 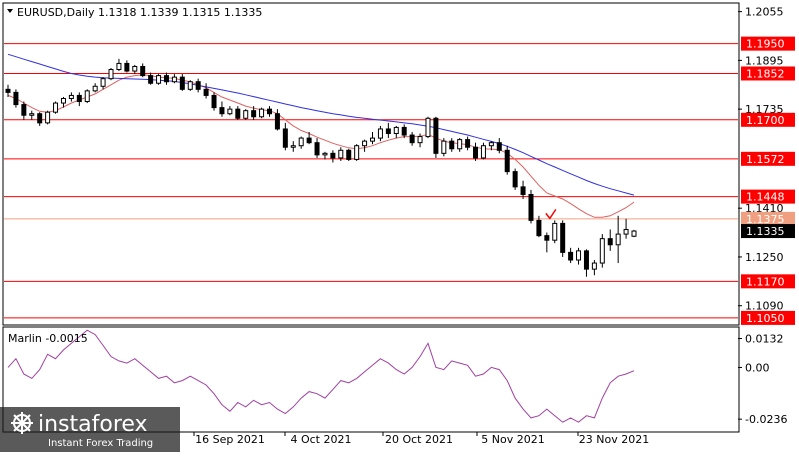 I want to click on level-label-1.1700-bg, so click(x=768, y=119).